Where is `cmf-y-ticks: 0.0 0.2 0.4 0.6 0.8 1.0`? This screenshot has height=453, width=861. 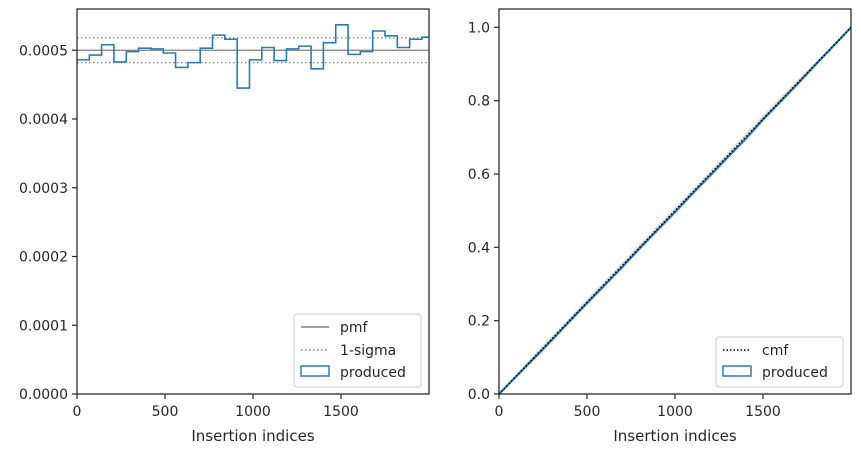 cmf-y-ticks: 0.0 0.2 0.4 0.6 0.8 1.0 is located at coordinates (483, 211).